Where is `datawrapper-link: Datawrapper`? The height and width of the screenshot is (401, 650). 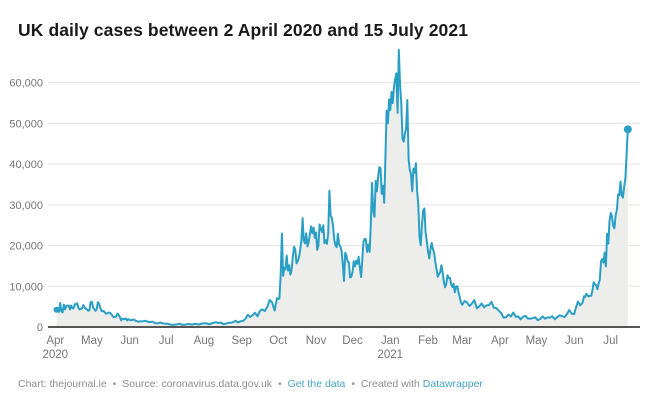
datawrapper-link: Datawrapper is located at coordinates (452, 384).